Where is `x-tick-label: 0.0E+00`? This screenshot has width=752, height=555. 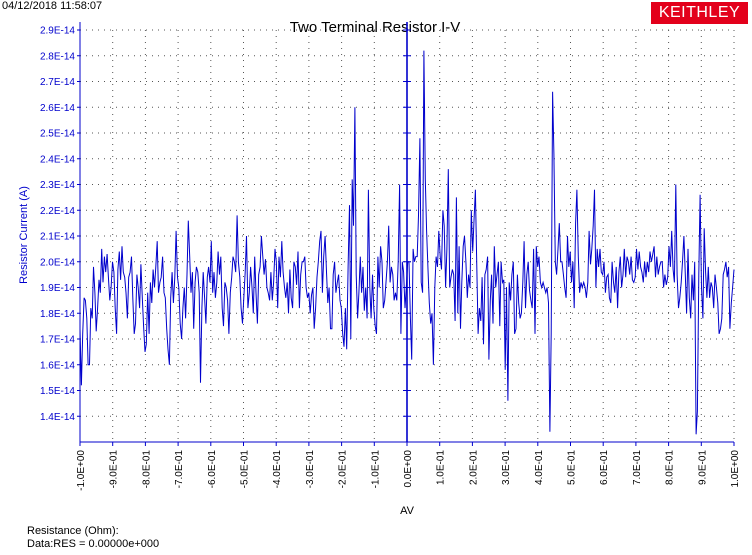
x-tick-label: 0.0E+00 is located at coordinates (408, 469).